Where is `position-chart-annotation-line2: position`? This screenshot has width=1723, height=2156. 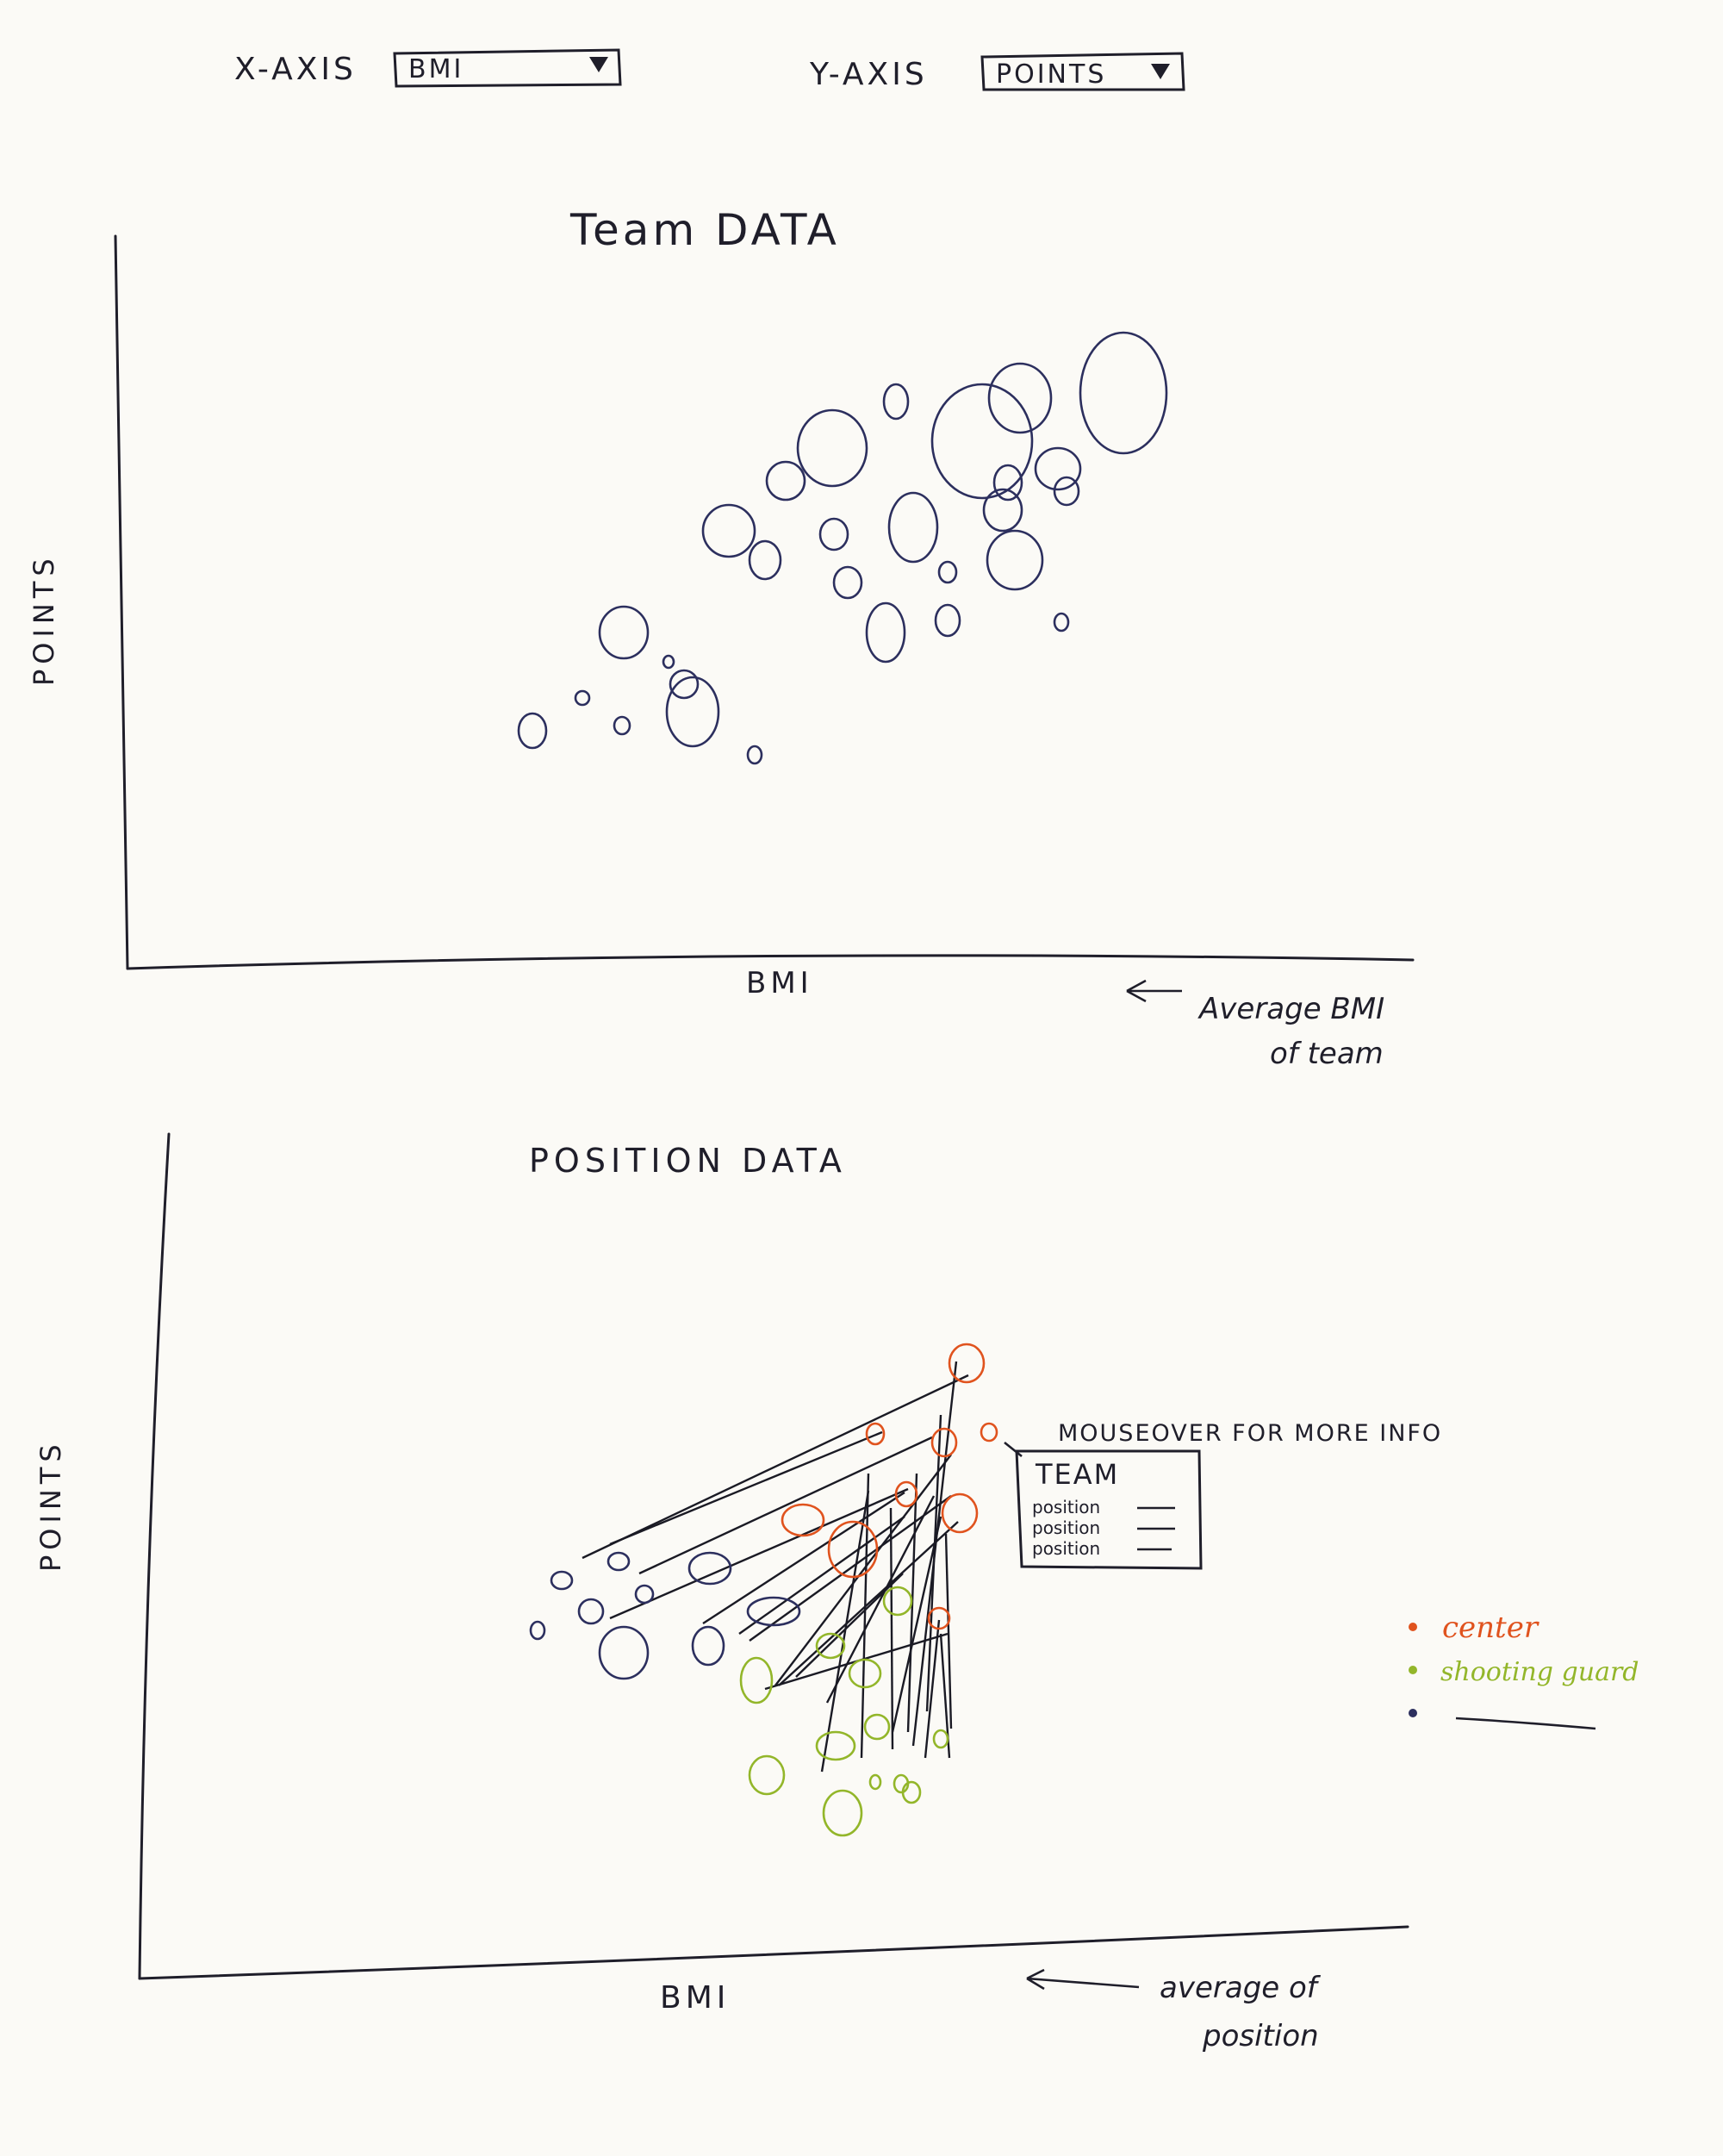
position-chart-annotation-line2: position is located at coordinates (1261, 2036).